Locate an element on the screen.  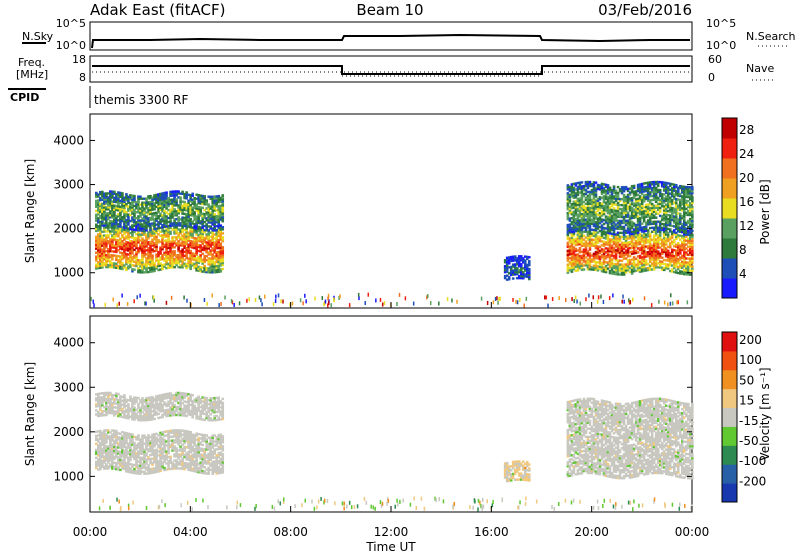
cpid-label: CPID is located at coordinates (24, 97).